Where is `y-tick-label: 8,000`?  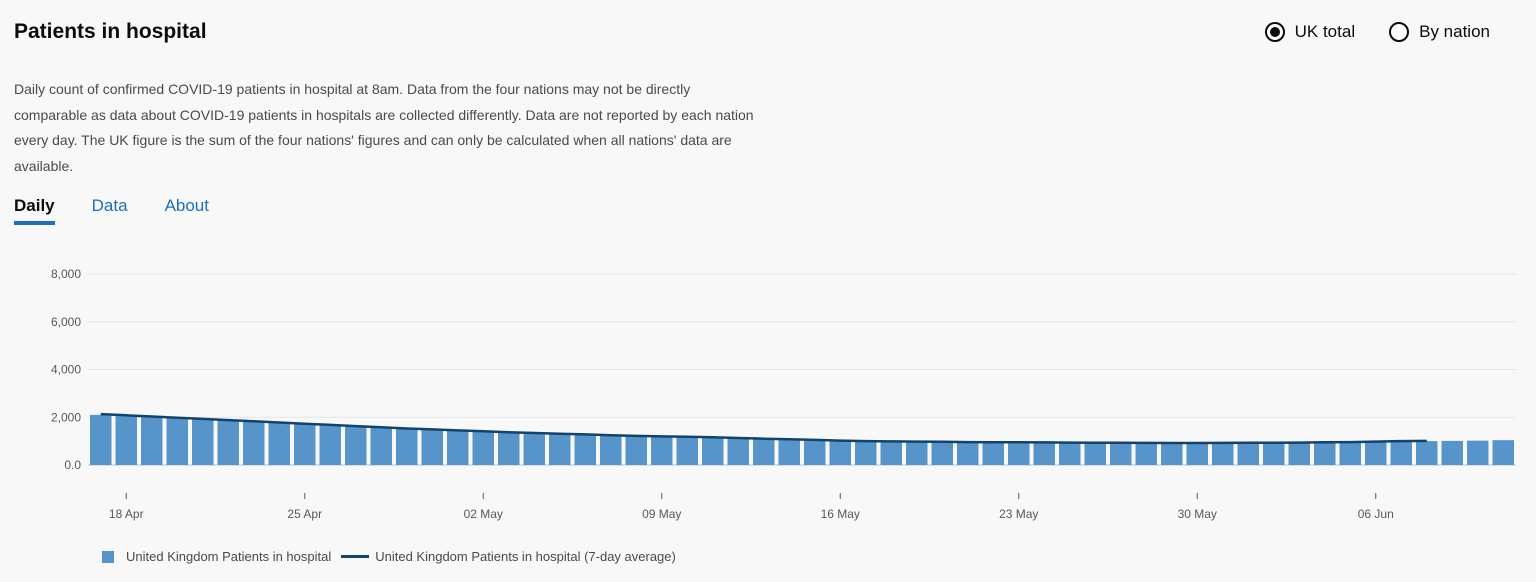 y-tick-label: 8,000 is located at coordinates (66, 274).